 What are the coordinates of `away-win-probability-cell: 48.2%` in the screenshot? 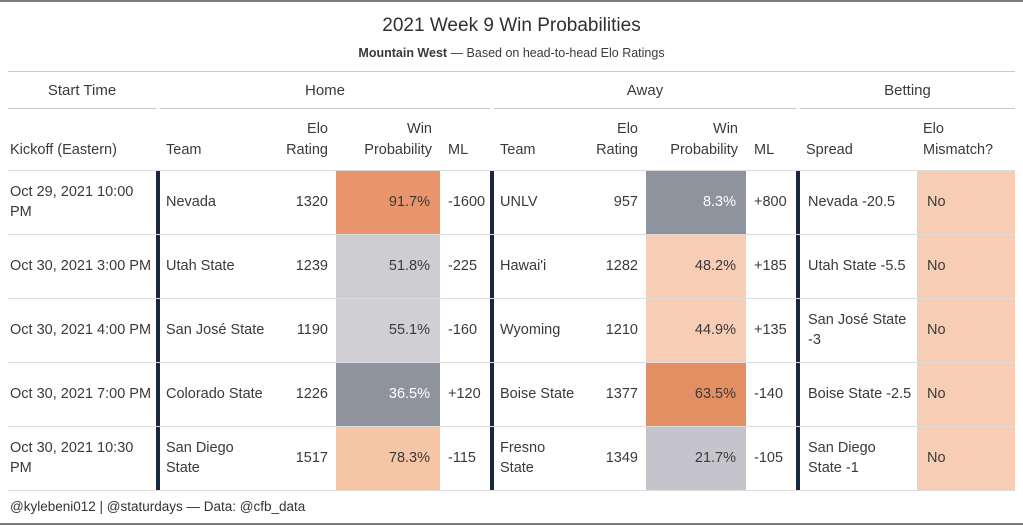 It's located at (696, 266).